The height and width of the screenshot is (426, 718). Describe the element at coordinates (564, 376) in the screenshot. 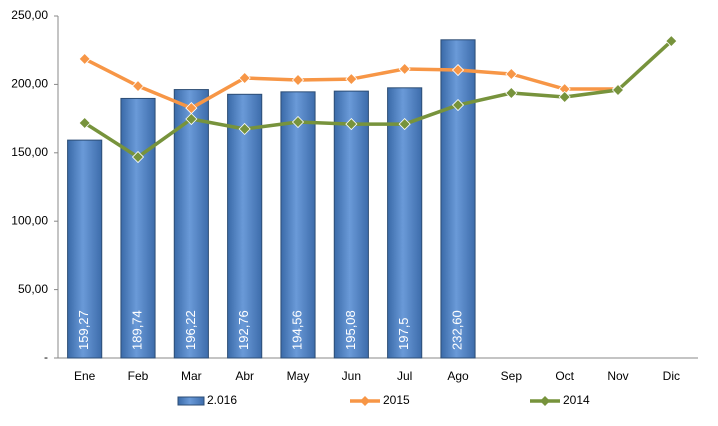

I see `x-tick-label: Oct` at that location.